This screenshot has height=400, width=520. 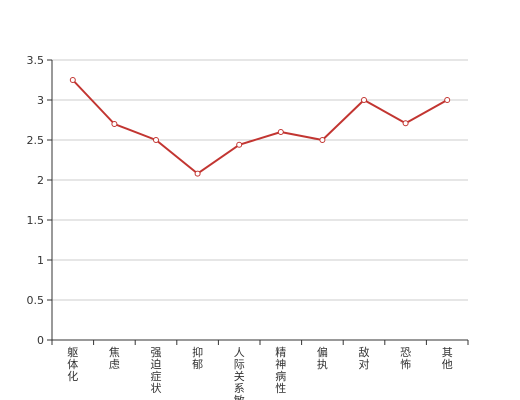 I want to click on y-axis: 0 0.5 1 1.5 2 2.5 3 3.5, so click(x=40, y=200).